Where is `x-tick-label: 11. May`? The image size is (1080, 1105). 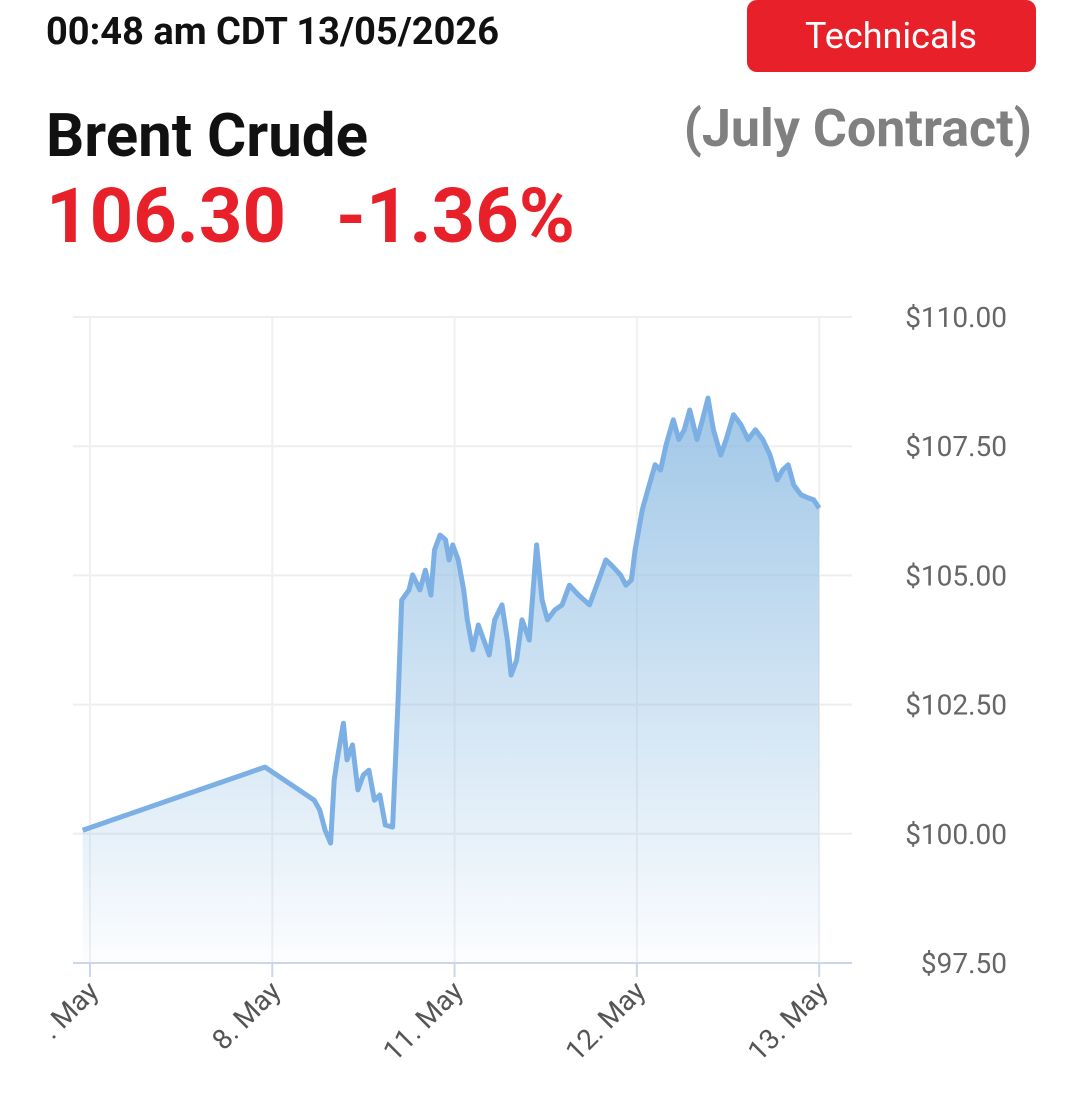 x-tick-label: 11. May is located at coordinates (423, 1021).